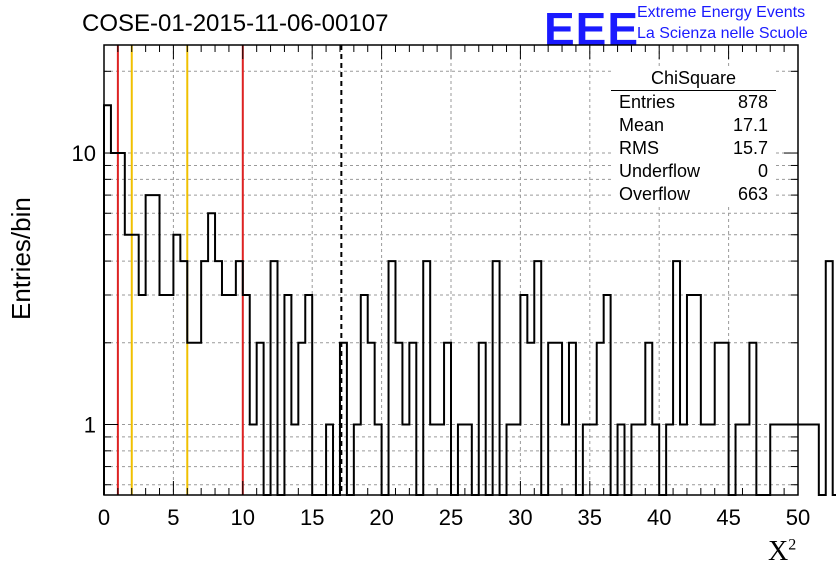  What do you see at coordinates (243, 517) in the screenshot?
I see `x-tick-label: 10` at bounding box center [243, 517].